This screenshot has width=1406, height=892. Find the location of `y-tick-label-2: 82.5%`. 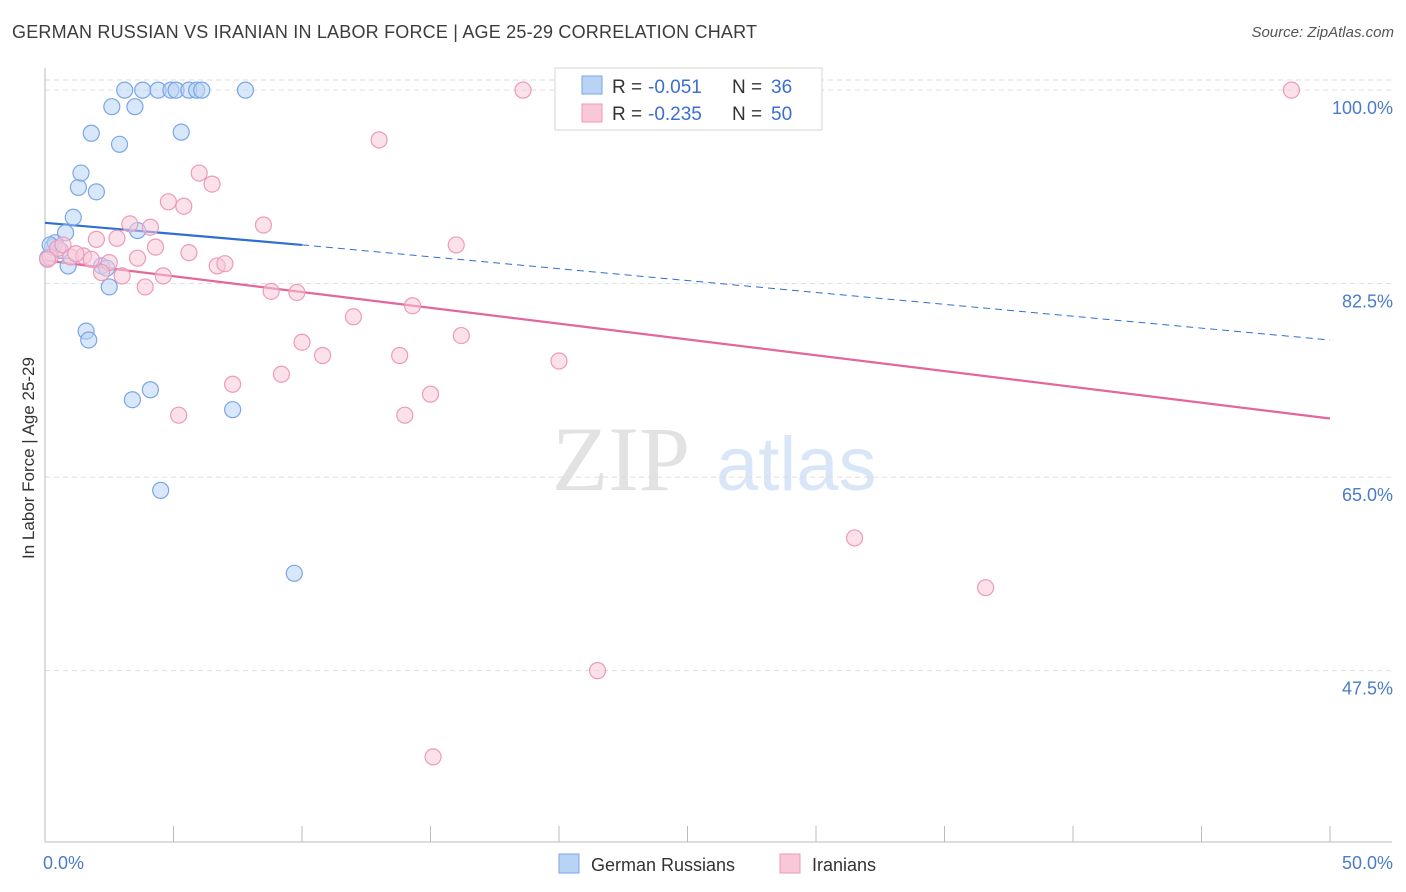

y-tick-label-2: 82.5% is located at coordinates (1367, 302).